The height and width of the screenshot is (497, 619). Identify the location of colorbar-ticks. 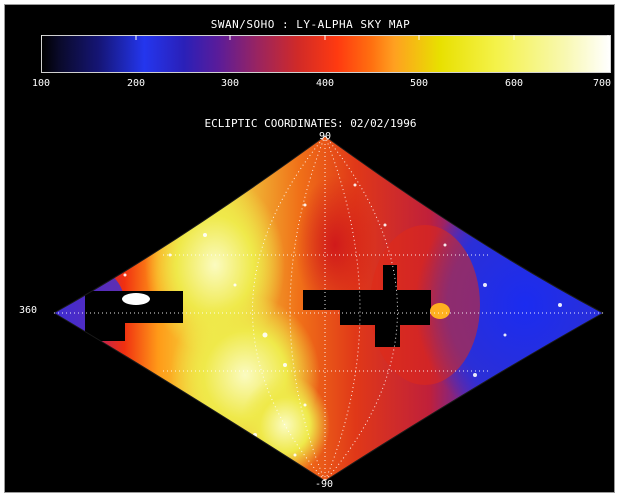
(325, 37).